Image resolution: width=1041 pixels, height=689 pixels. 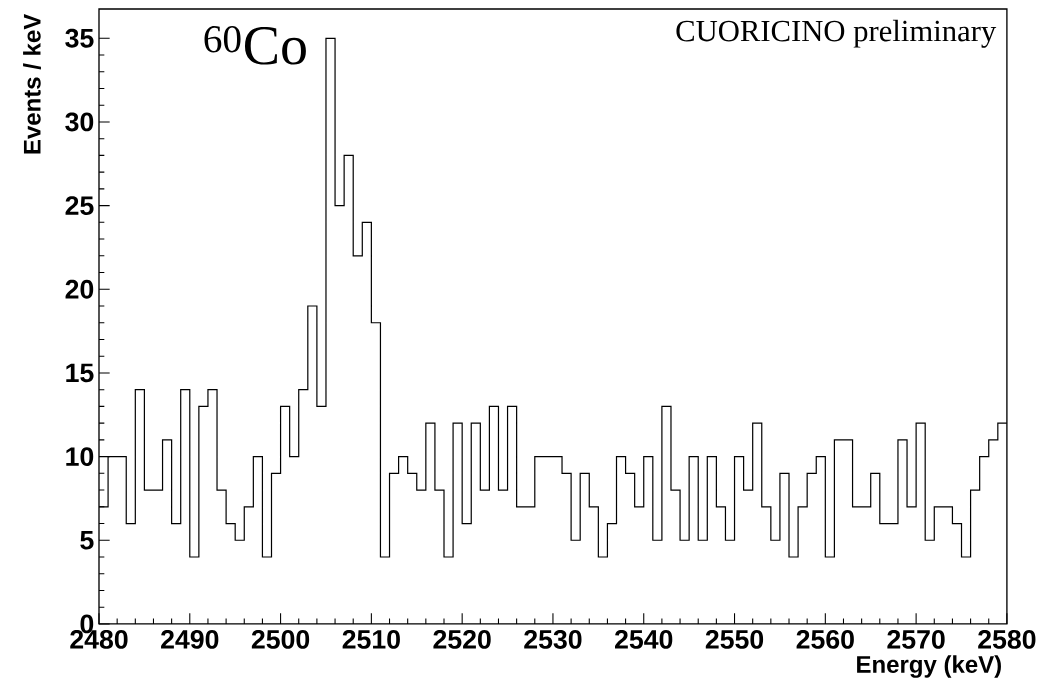 What do you see at coordinates (825, 639) in the screenshot?
I see `x-tick-label: 2560` at bounding box center [825, 639].